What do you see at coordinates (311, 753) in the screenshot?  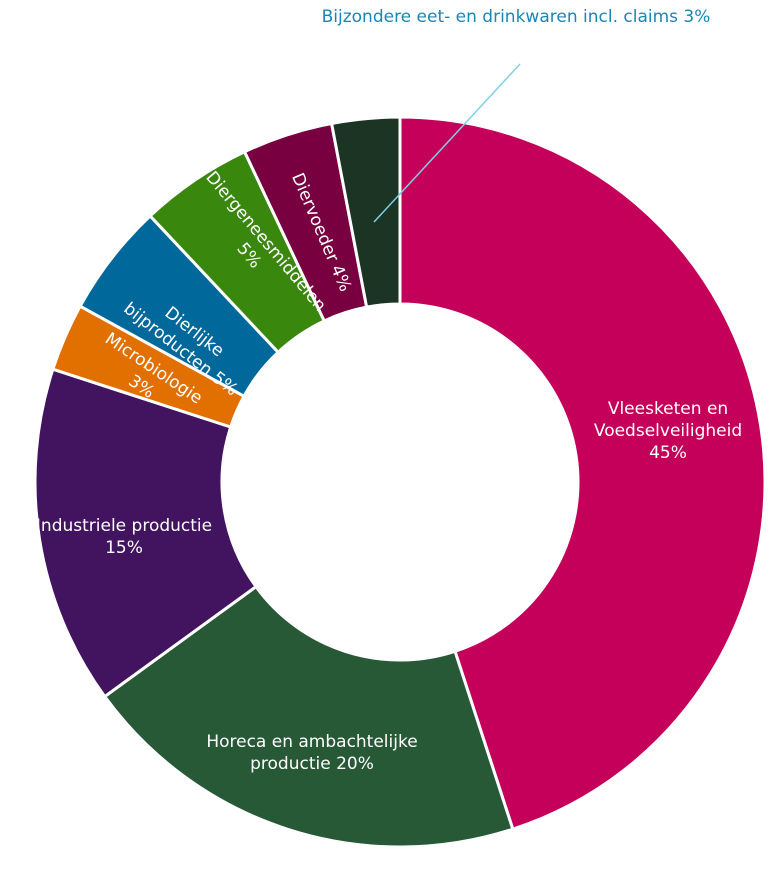 I see `slice-label: Horeca en ambachtelijke productie 20%` at bounding box center [311, 753].